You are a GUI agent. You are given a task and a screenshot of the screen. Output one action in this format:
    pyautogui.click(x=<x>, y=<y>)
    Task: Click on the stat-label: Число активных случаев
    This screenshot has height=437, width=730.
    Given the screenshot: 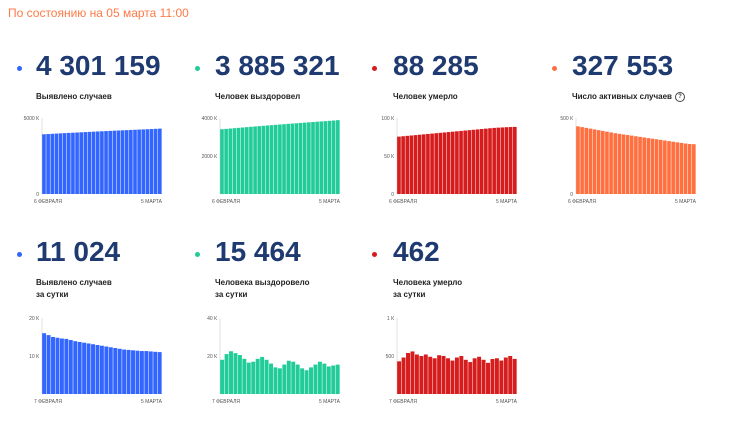 What is the action you would take?
    pyautogui.click(x=622, y=96)
    